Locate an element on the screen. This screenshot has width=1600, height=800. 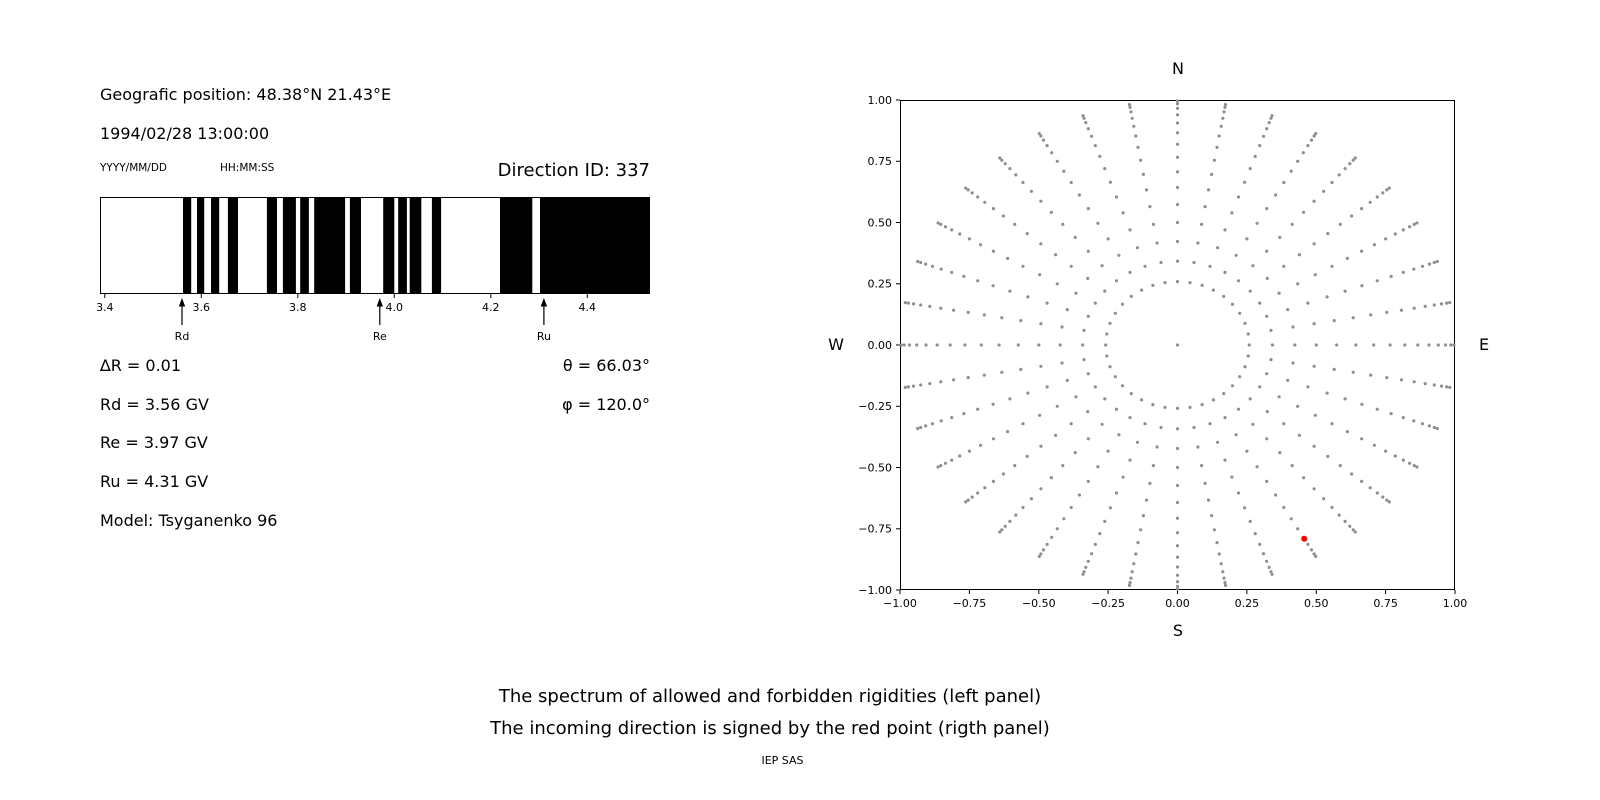
cutoff-marker-label: Rd is located at coordinates (182, 336).